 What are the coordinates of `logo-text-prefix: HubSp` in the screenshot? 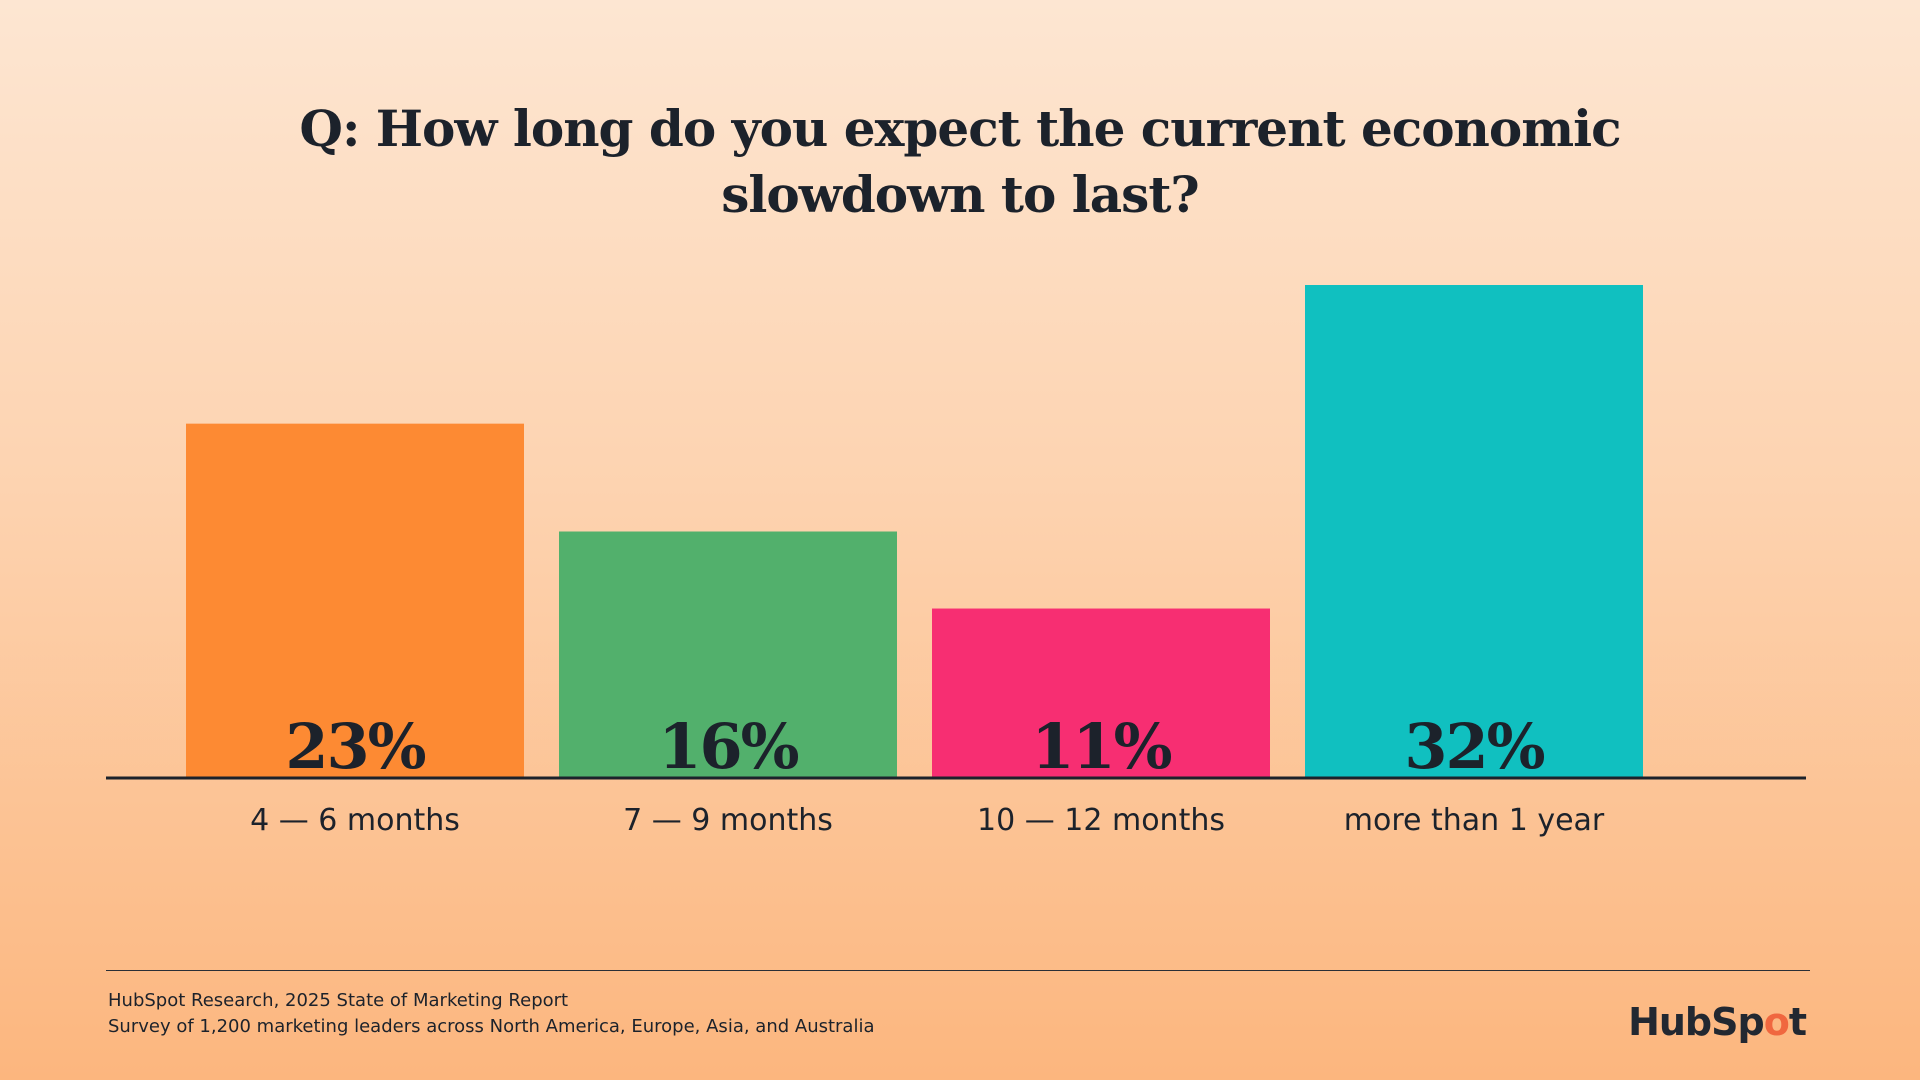 It's located at (1696, 1022).